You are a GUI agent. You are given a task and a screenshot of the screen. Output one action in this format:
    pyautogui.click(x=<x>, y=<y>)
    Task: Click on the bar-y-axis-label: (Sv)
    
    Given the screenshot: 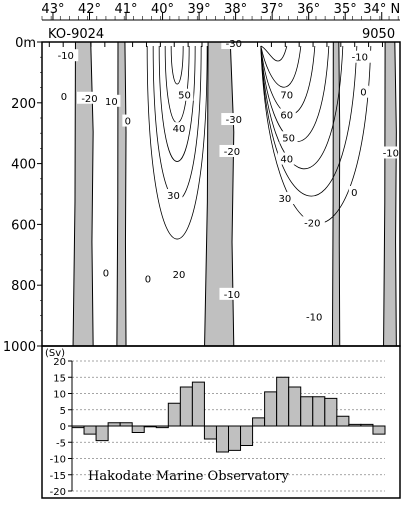 What is the action you would take?
    pyautogui.click(x=55, y=353)
    